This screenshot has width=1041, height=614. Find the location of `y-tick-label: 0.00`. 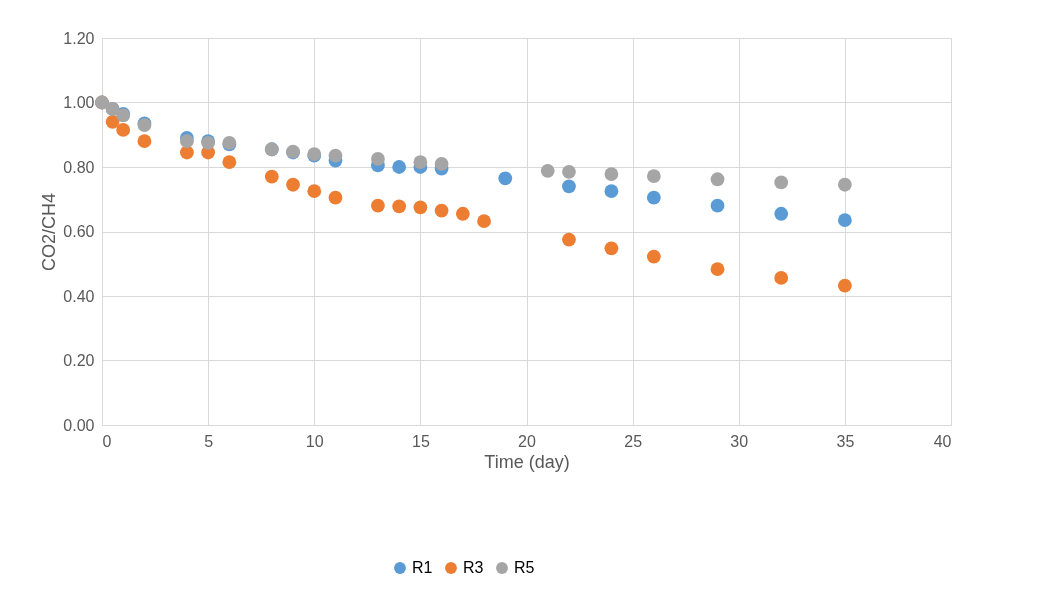

y-tick-label: 0.00 is located at coordinates (79, 425).